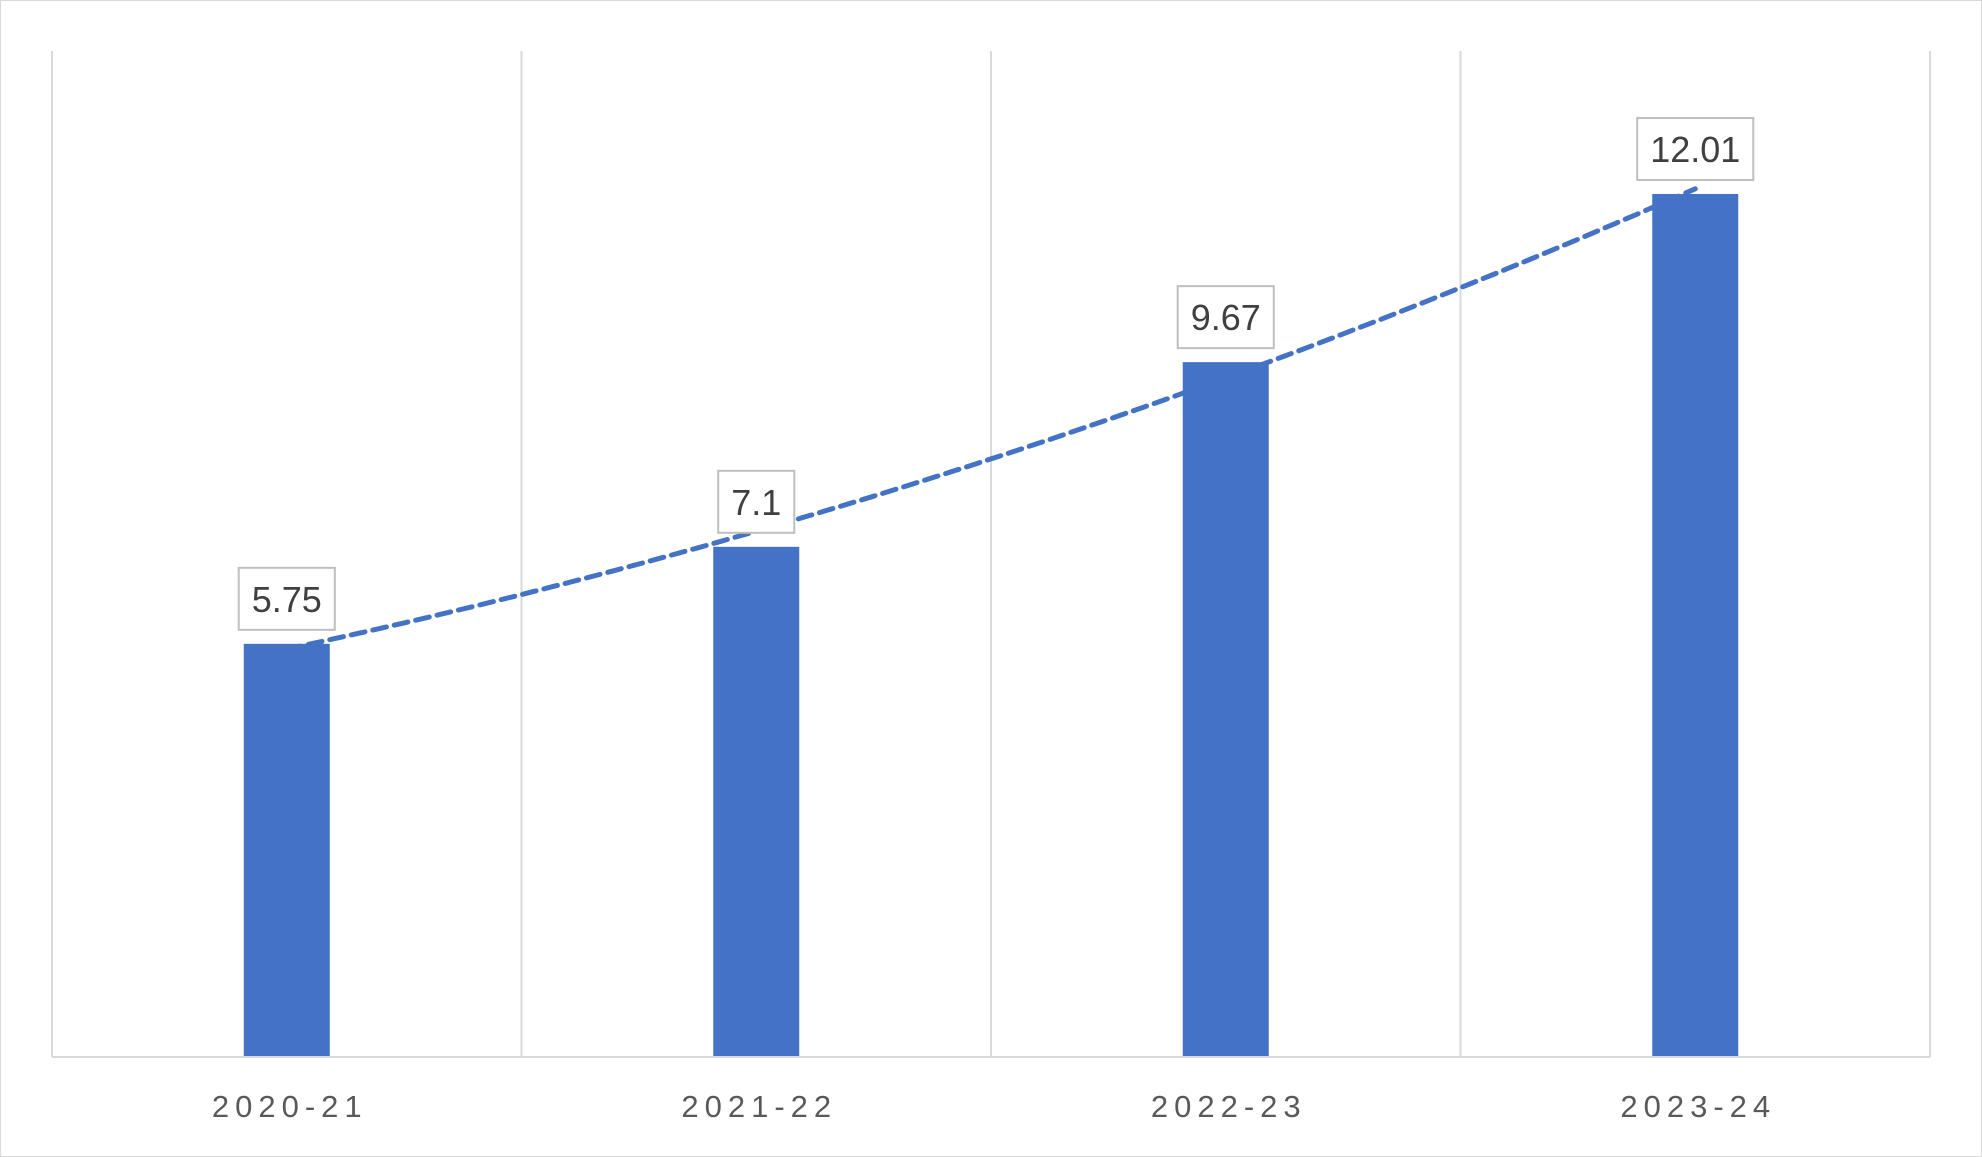 Image resolution: width=1982 pixels, height=1157 pixels. What do you see at coordinates (1698, 1106) in the screenshot?
I see `x-tick-label: 2023-24` at bounding box center [1698, 1106].